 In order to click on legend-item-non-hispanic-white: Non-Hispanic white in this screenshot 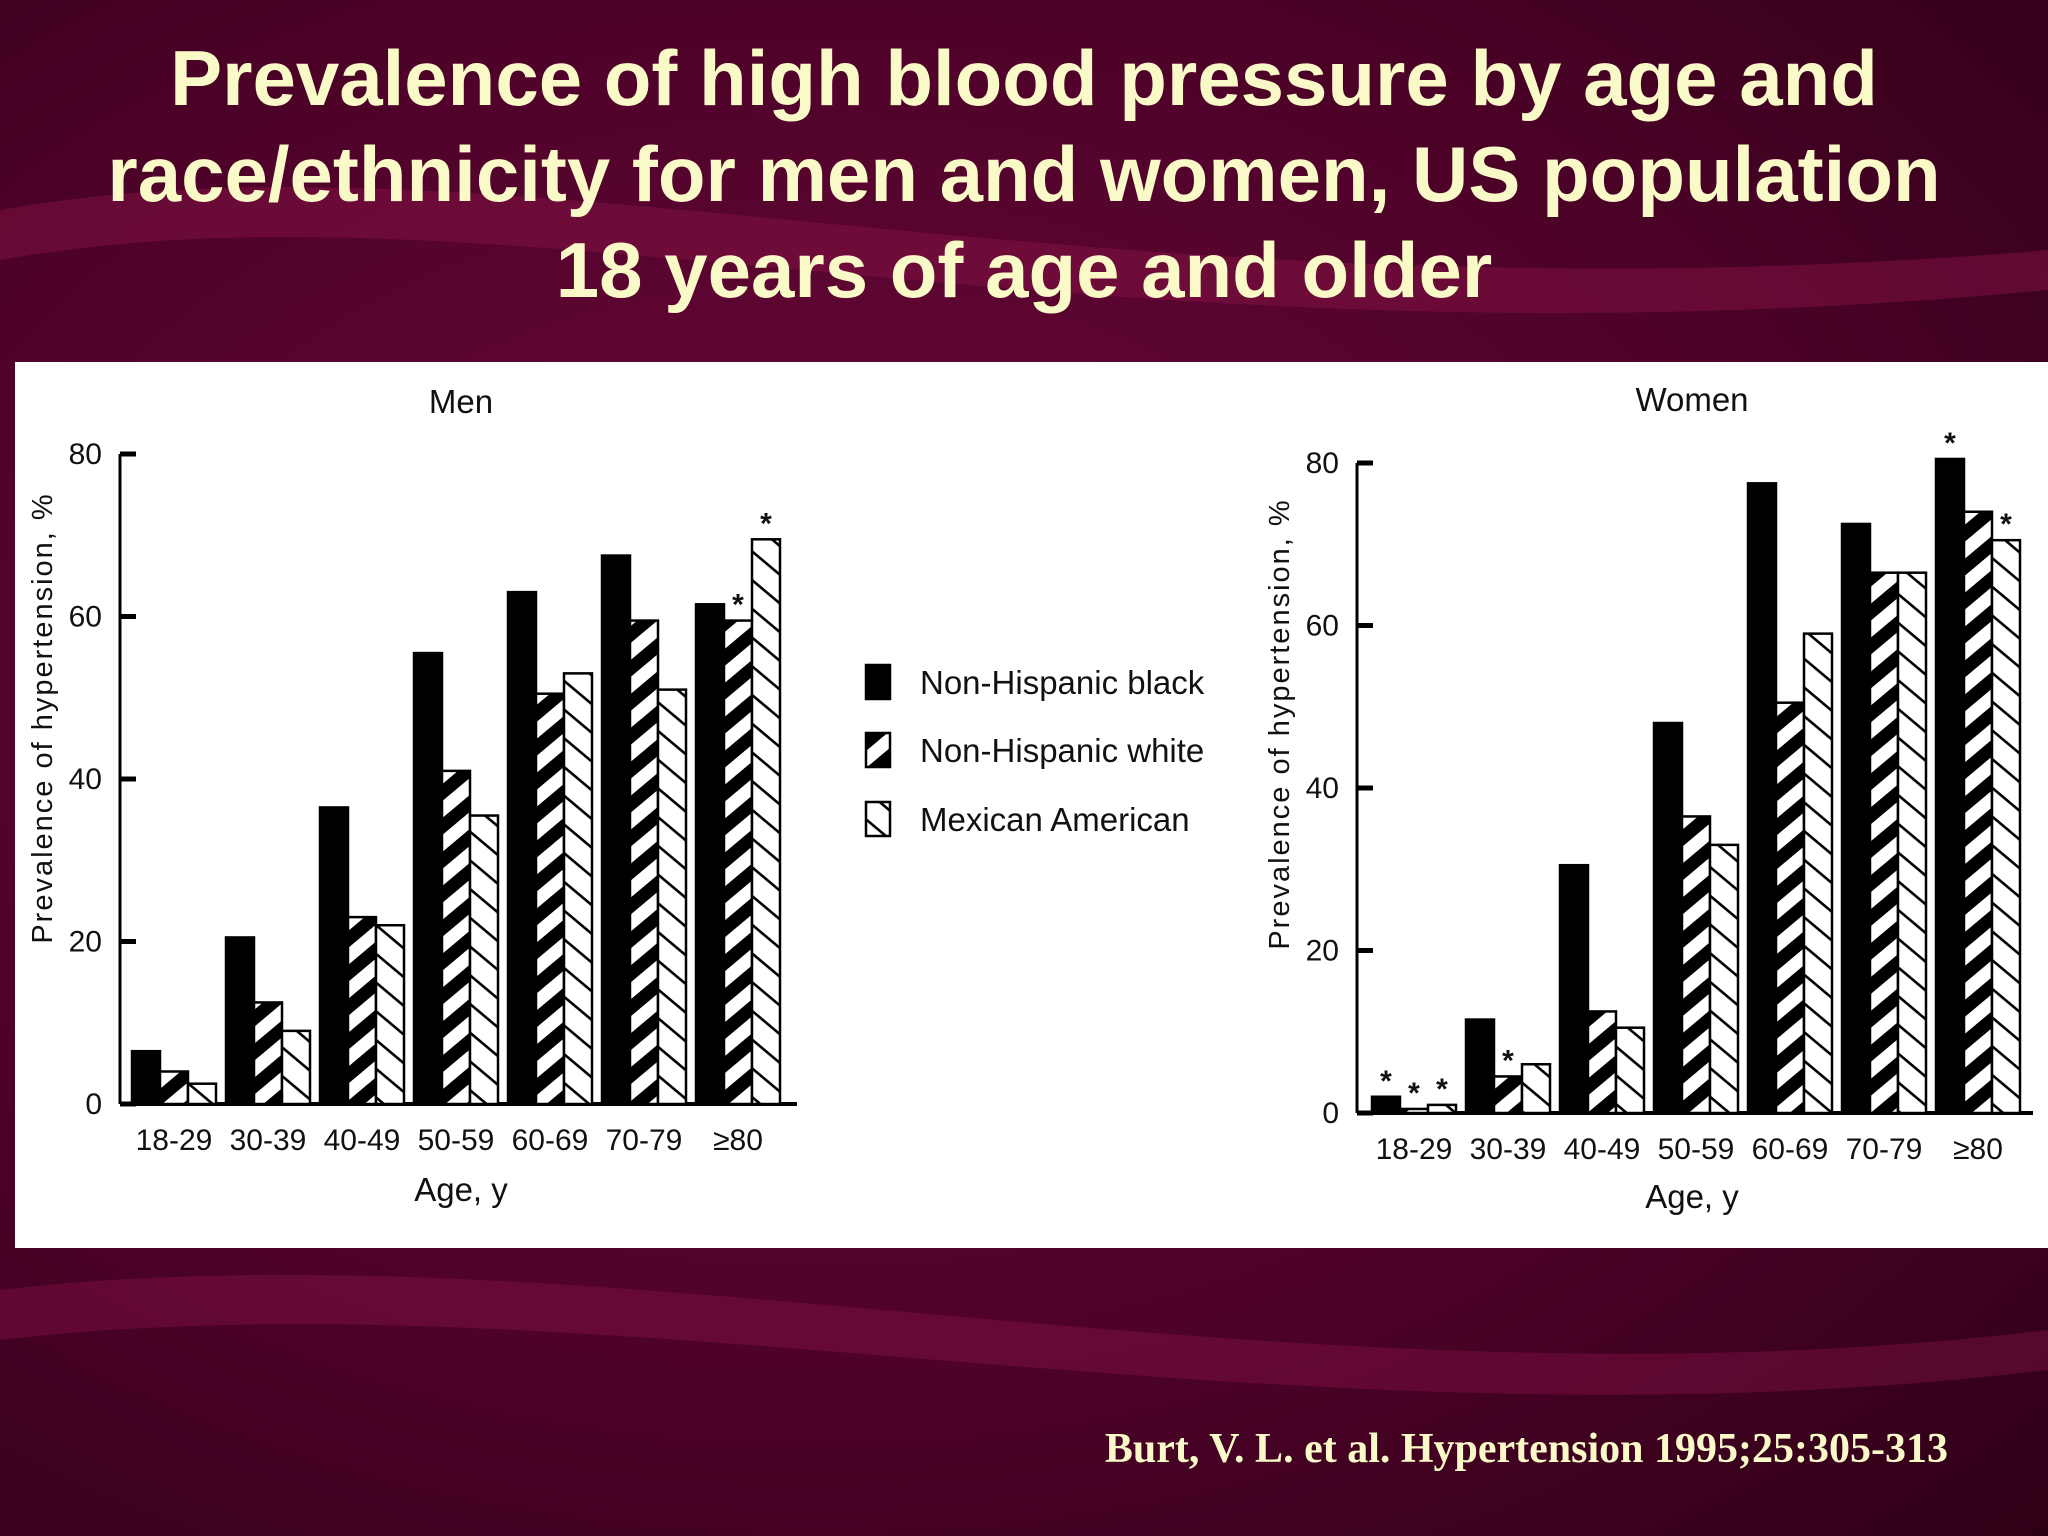, I will do `click(1034, 750)`.